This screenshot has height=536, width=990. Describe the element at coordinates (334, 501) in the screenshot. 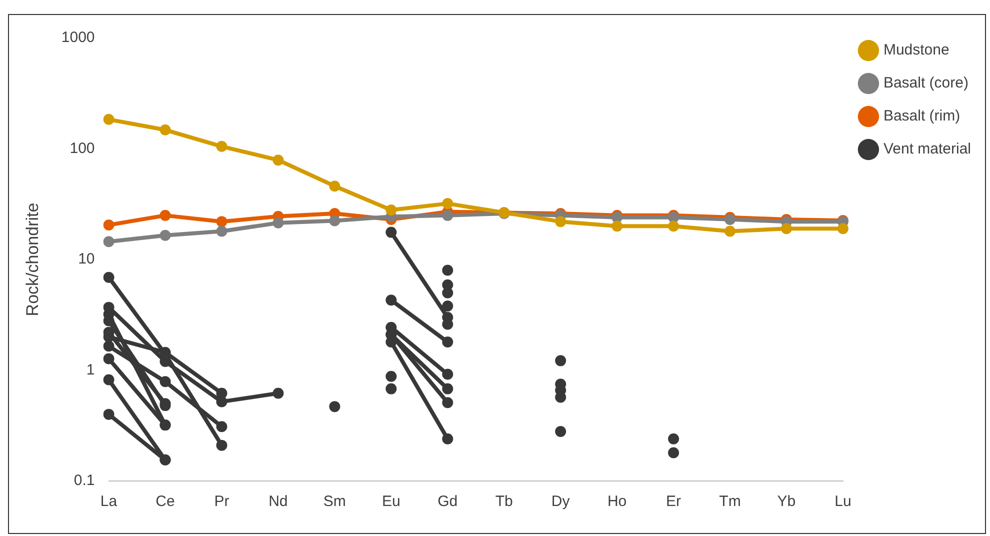

I see `x-tick-label: Sm` at that location.